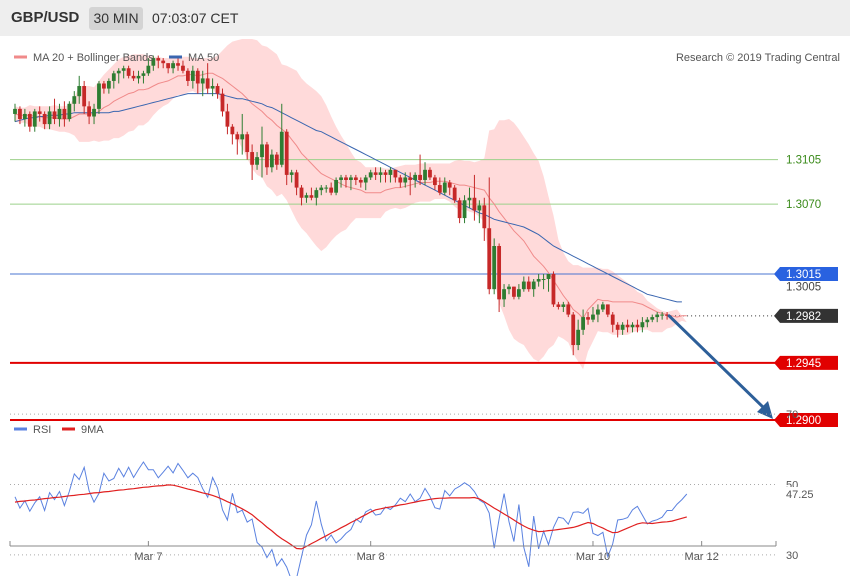 The image size is (850, 576). Describe the element at coordinates (803, 317) in the screenshot. I see `level-label-text: 1.2982` at that location.